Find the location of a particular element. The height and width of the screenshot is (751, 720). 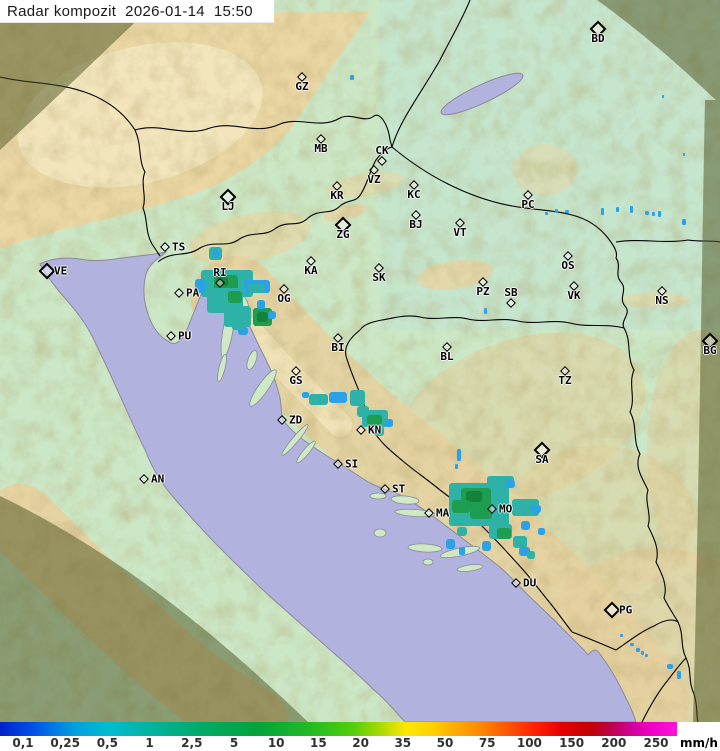

legend-tick-label: 0,1 is located at coordinates (23, 743).